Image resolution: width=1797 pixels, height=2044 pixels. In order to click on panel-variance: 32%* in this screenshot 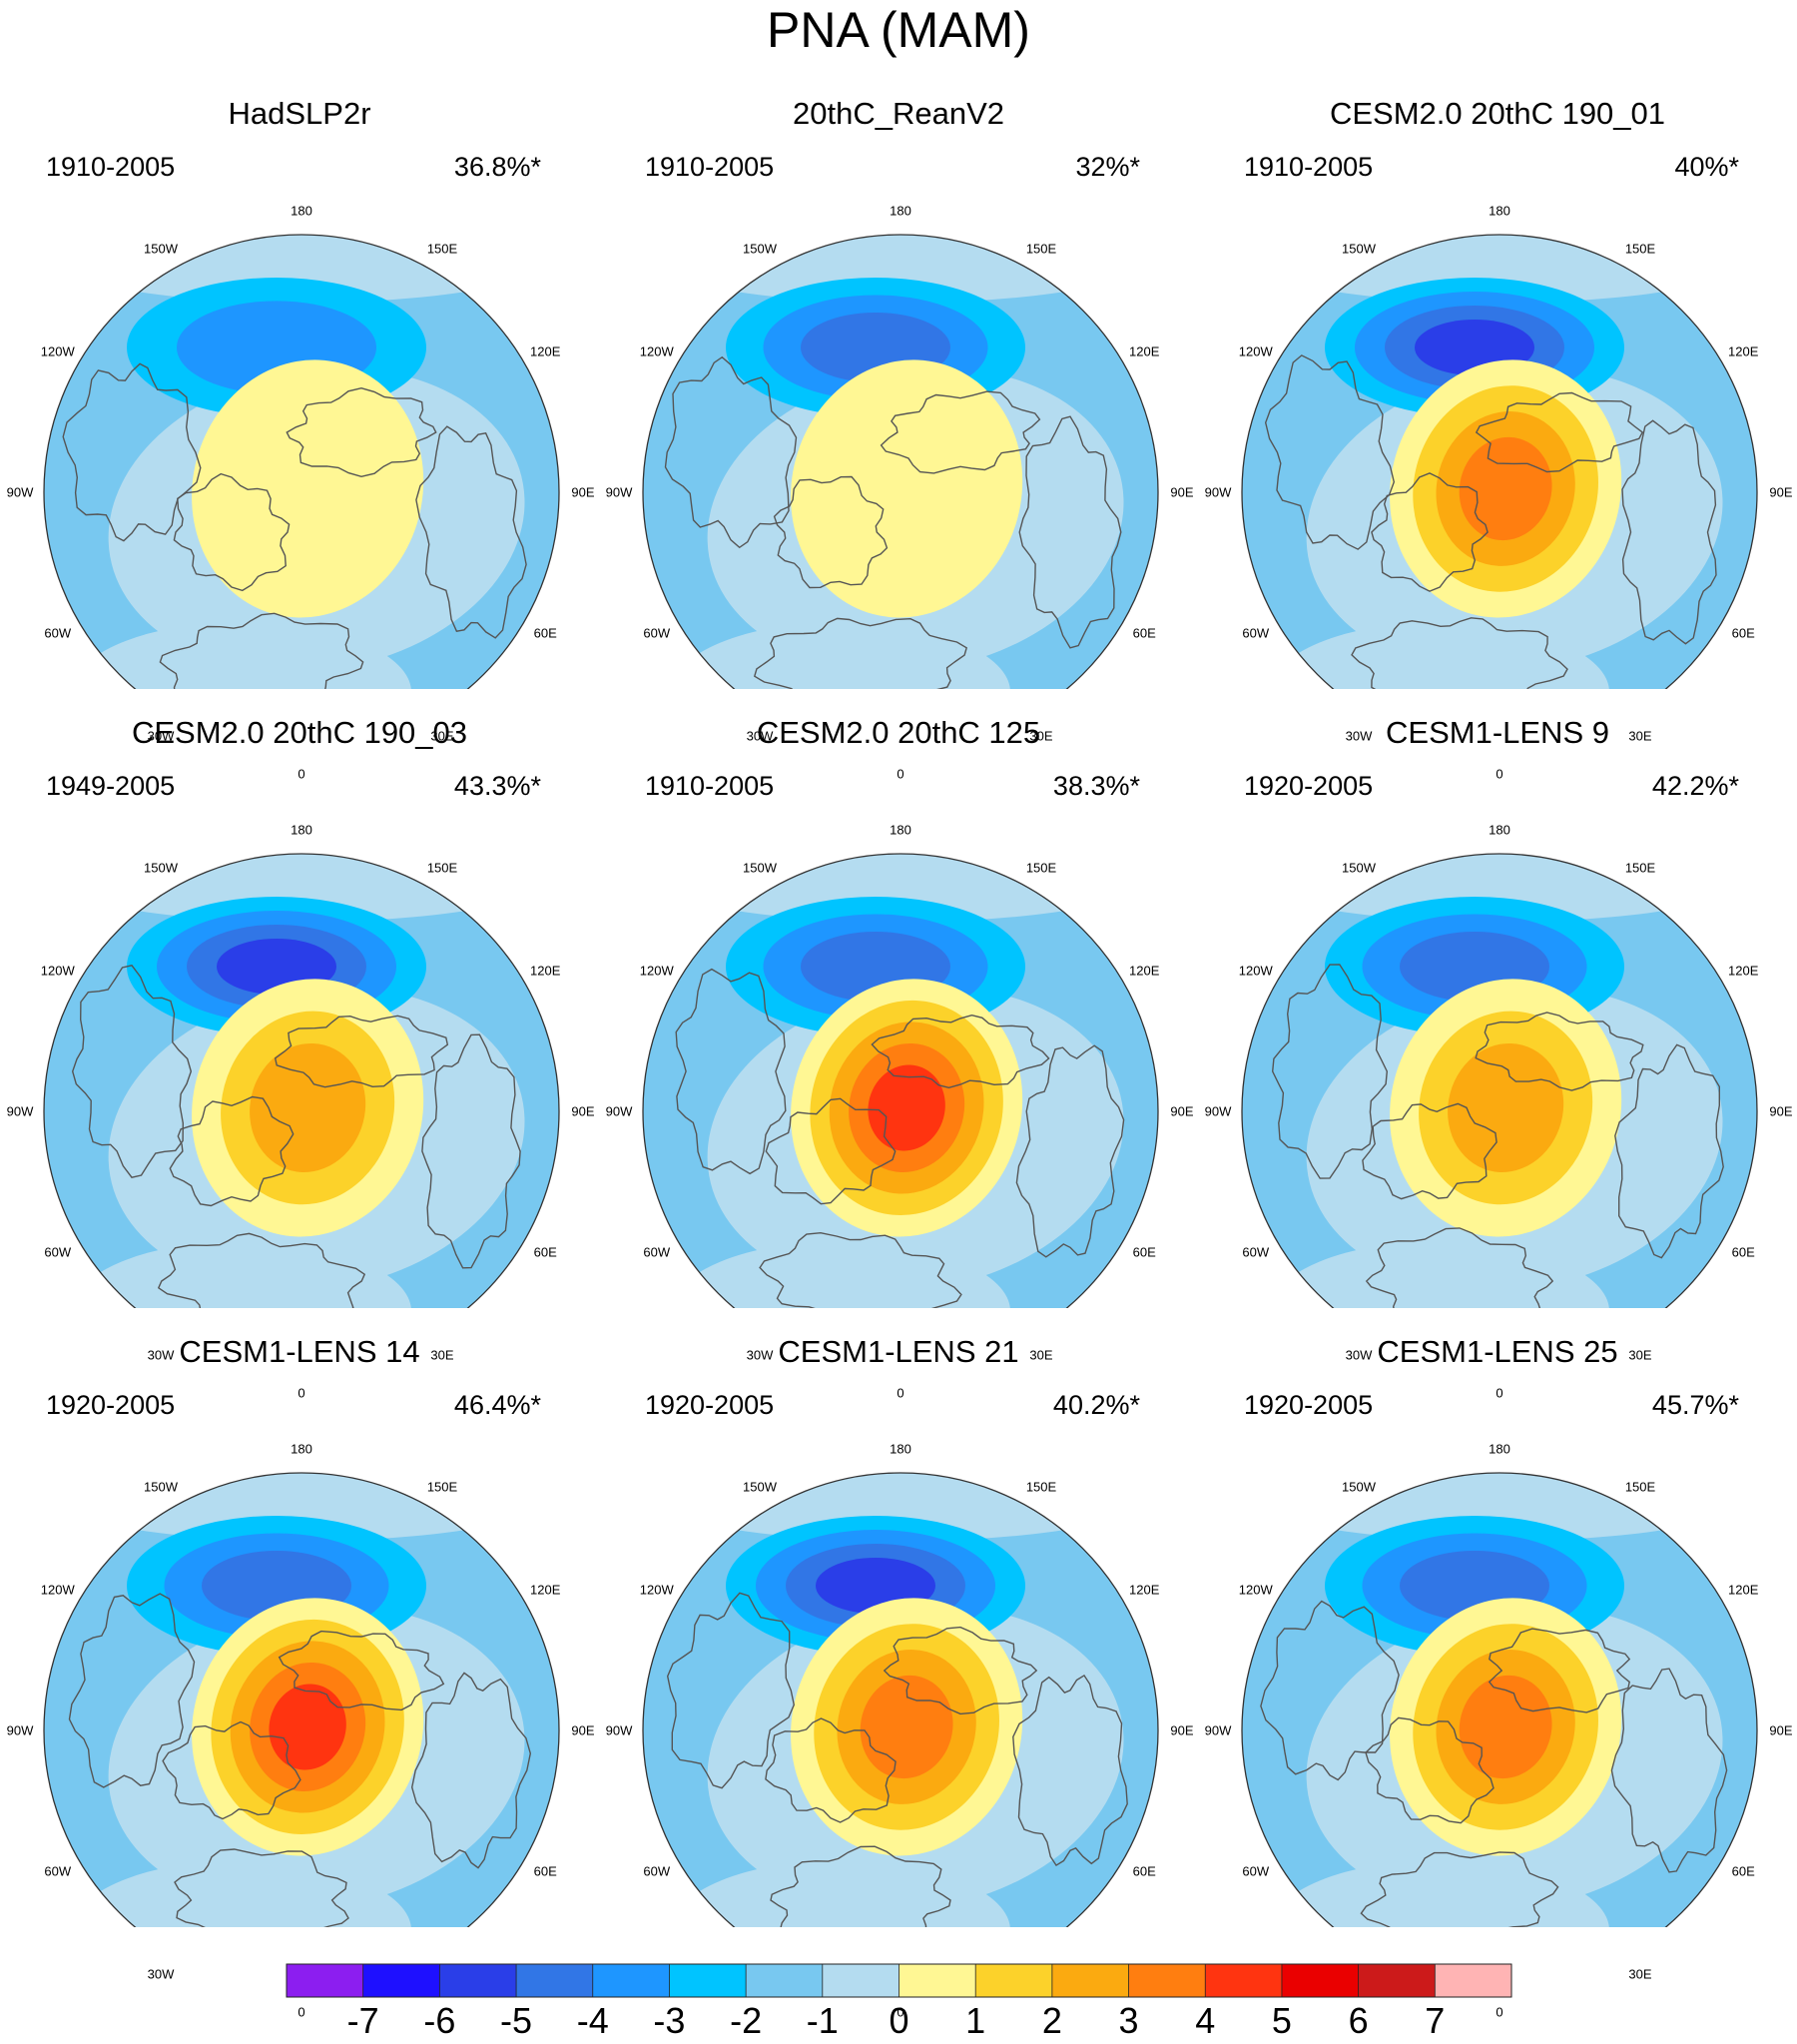, I will do `click(1107, 167)`.